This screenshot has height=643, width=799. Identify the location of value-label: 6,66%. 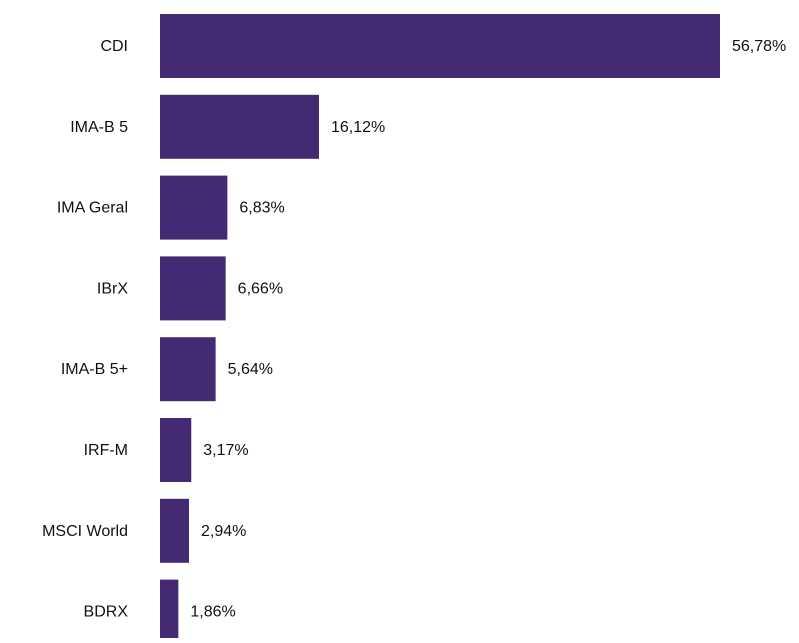
(260, 288).